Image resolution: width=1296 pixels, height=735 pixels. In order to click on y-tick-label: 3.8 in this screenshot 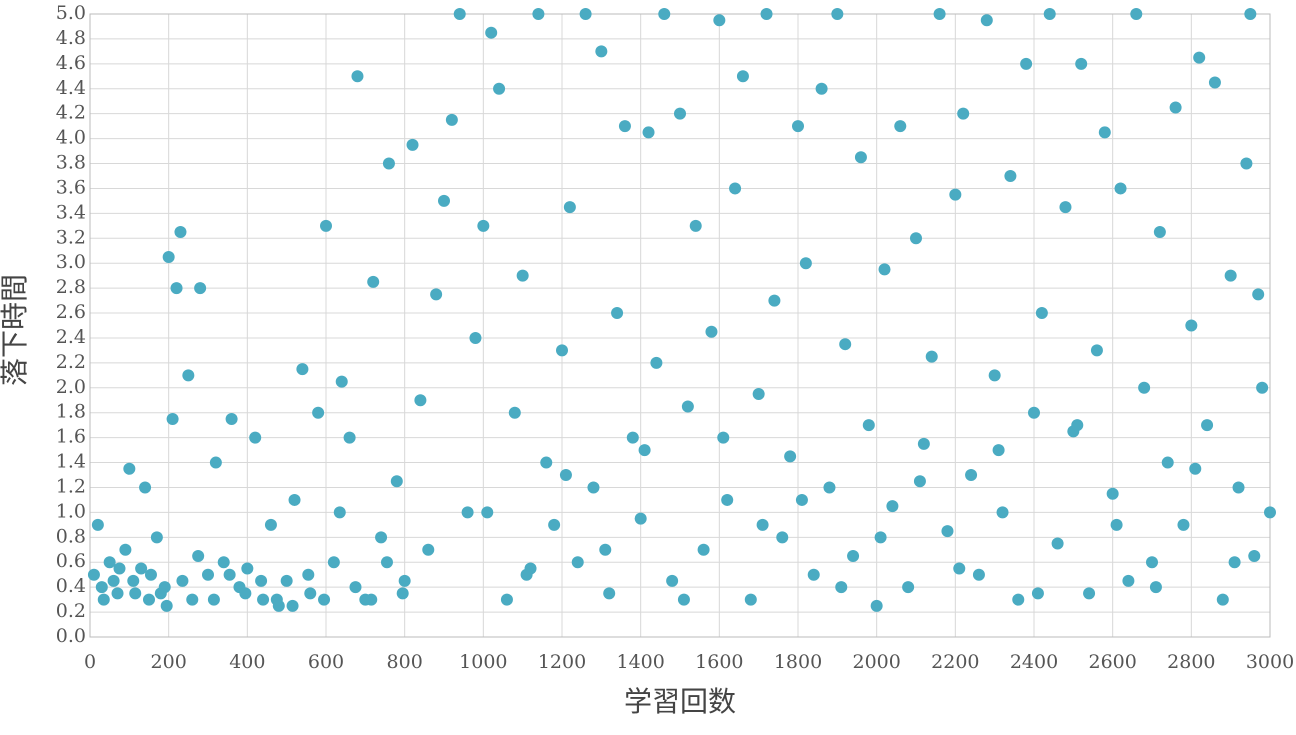, I will do `click(71, 163)`.